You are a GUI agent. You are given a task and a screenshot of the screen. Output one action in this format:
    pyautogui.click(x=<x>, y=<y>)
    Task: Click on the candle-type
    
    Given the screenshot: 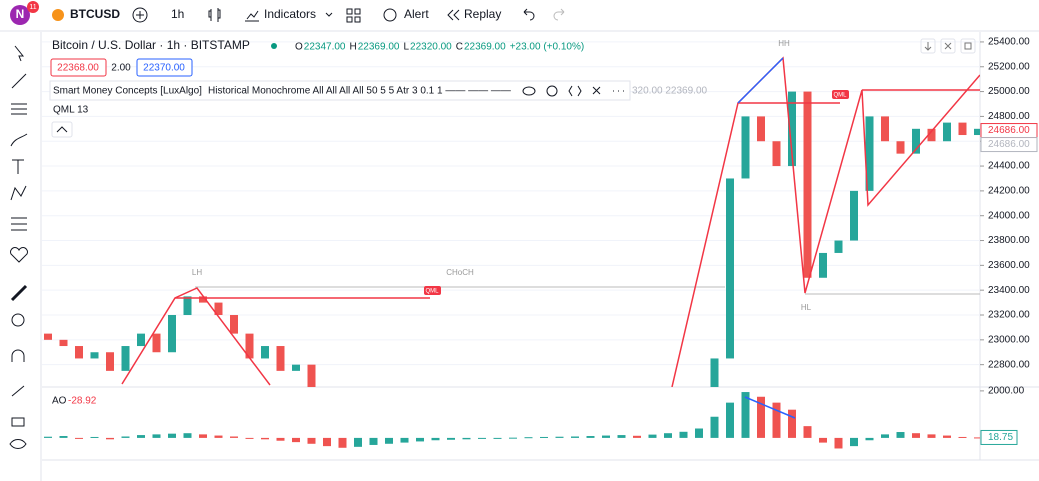 What is the action you would take?
    pyautogui.click(x=214, y=15)
    